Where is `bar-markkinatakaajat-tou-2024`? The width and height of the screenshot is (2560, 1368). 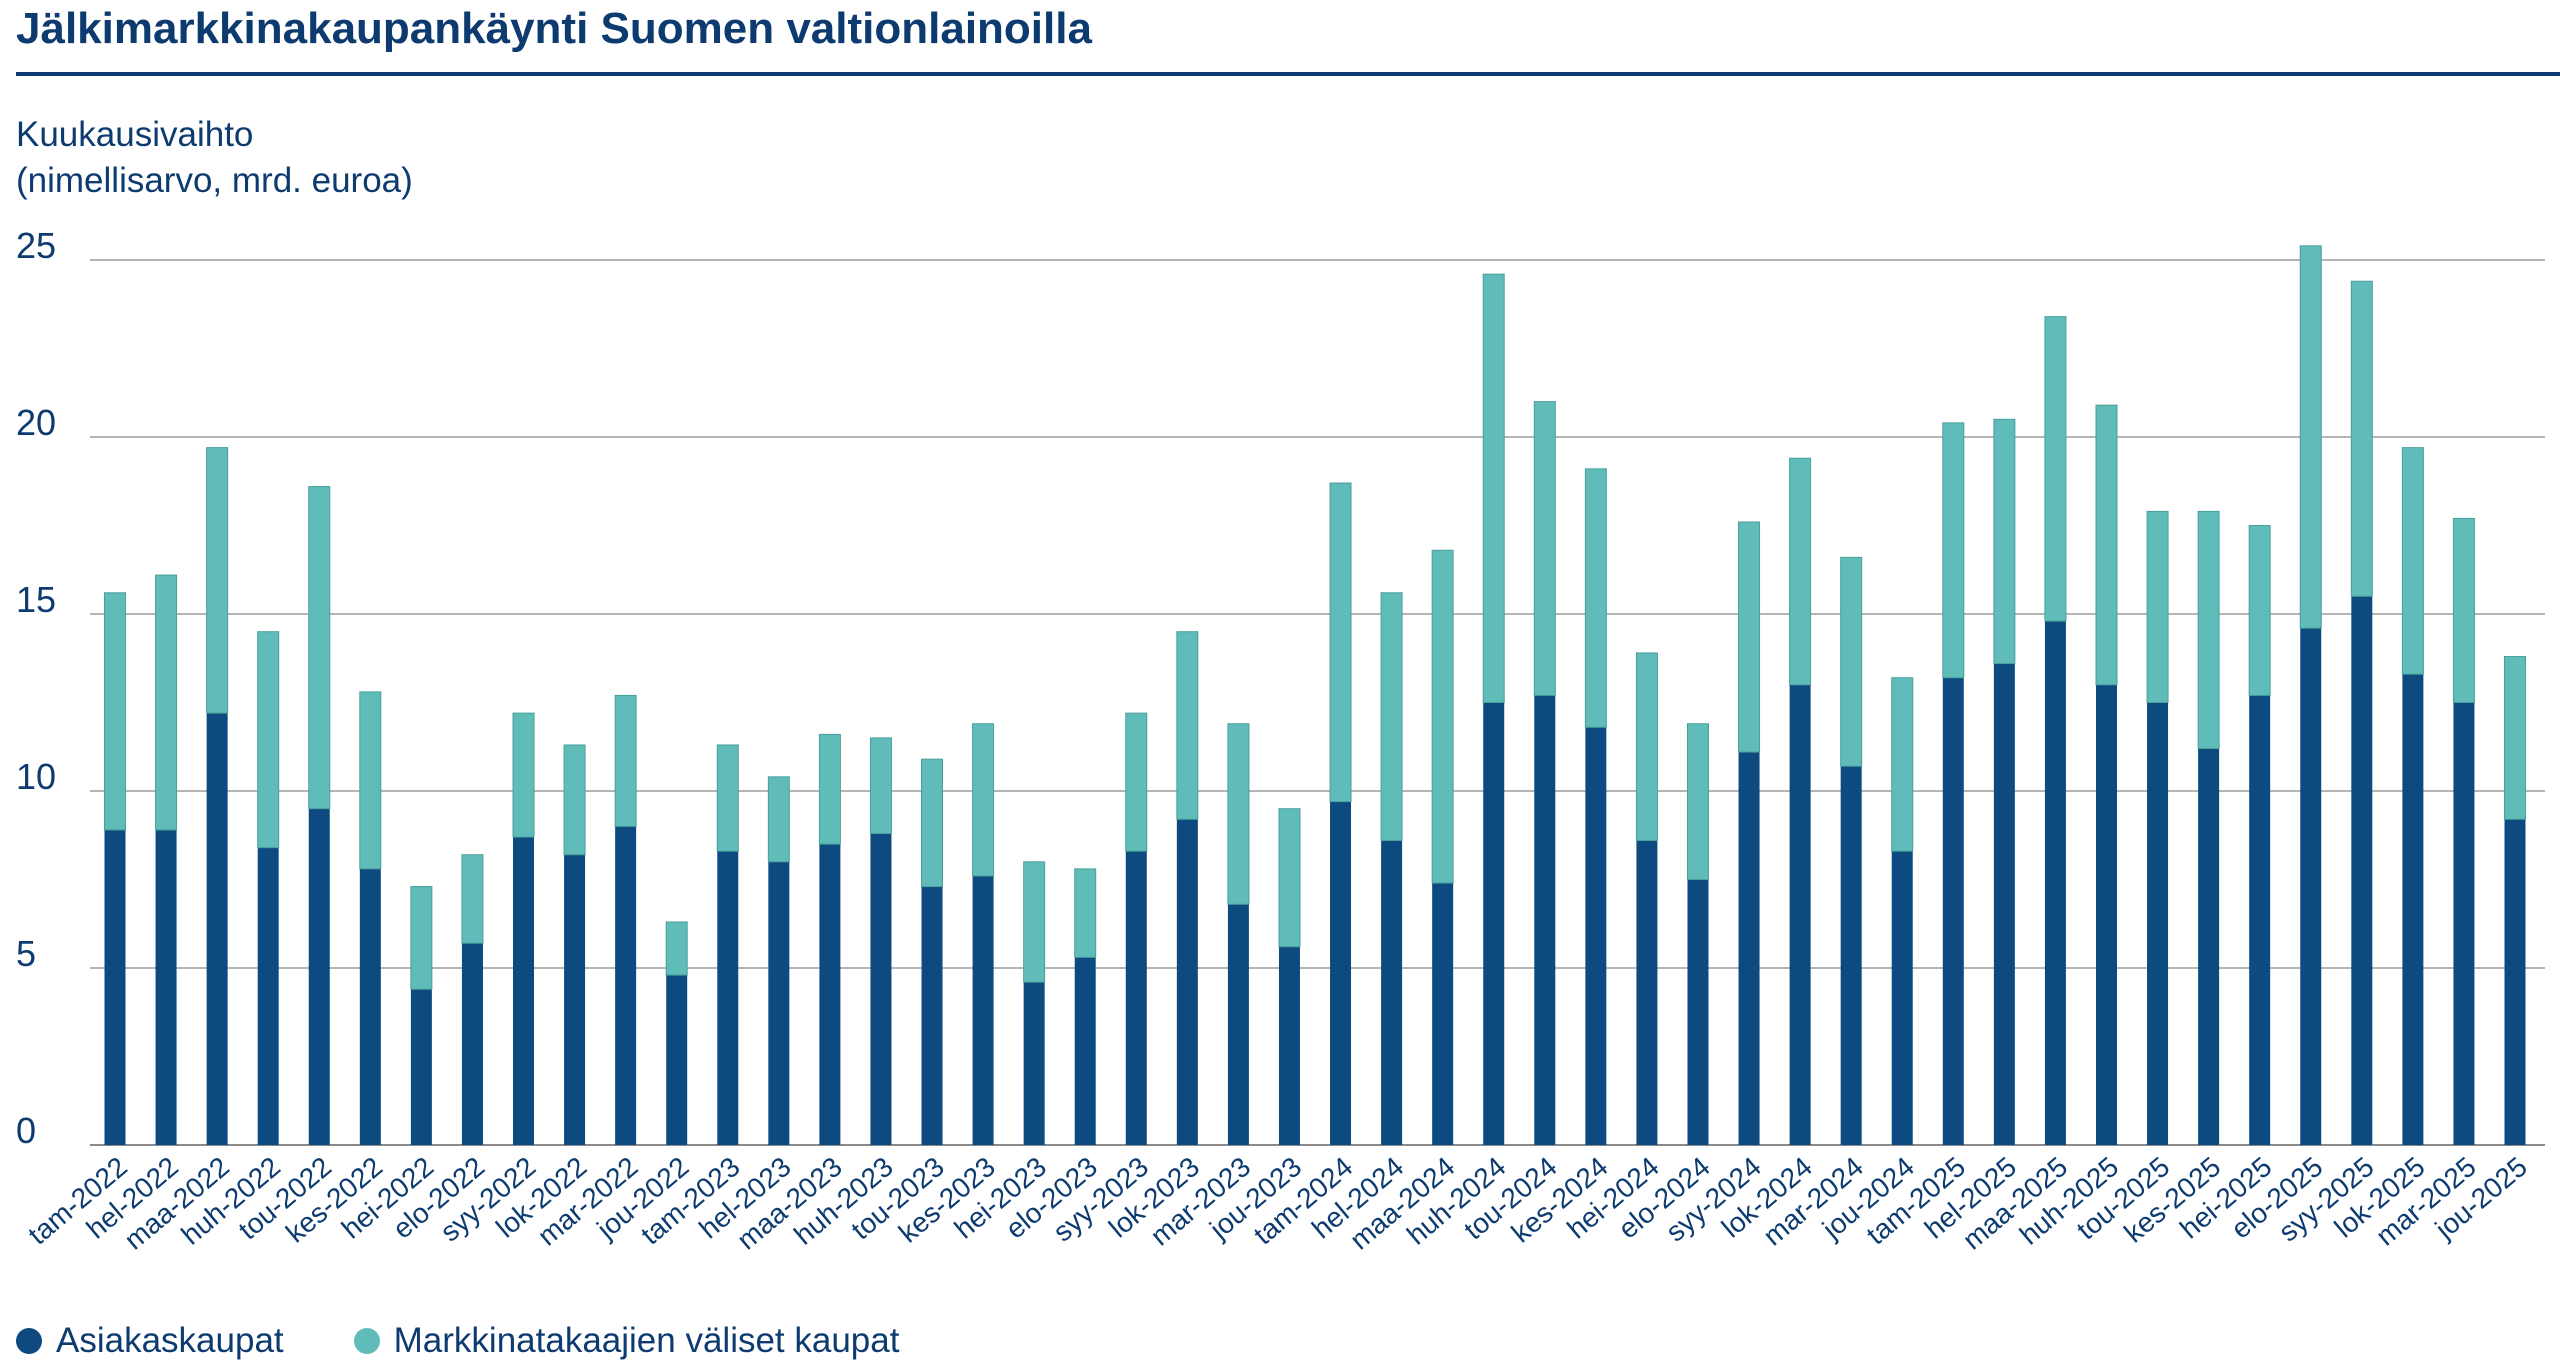
bar-markkinatakaajat-tou-2024 is located at coordinates (1544, 548).